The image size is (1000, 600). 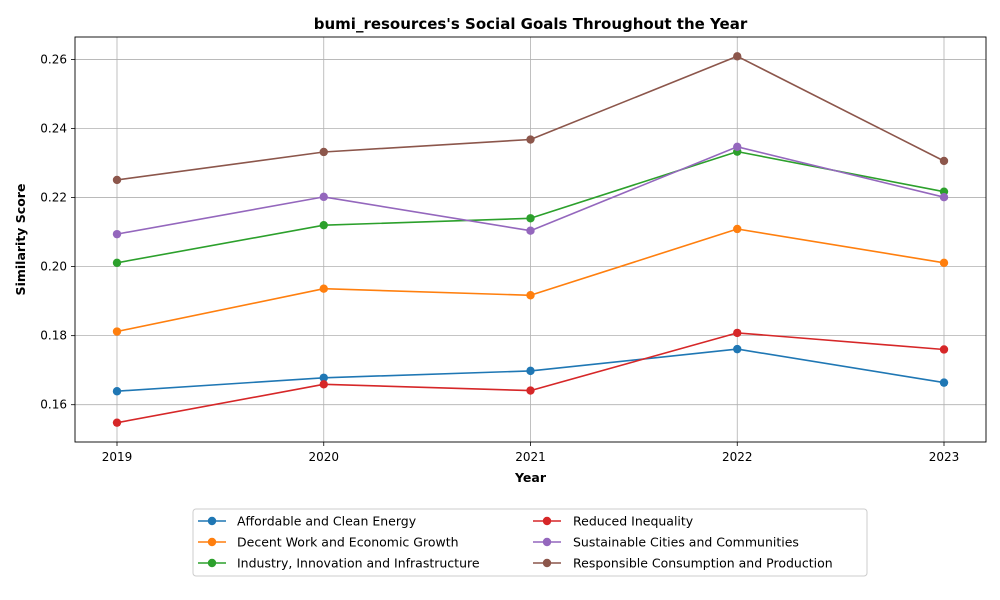 What do you see at coordinates (686, 542) in the screenshot?
I see `legend-label: Sustainable Cities and Communities` at bounding box center [686, 542].